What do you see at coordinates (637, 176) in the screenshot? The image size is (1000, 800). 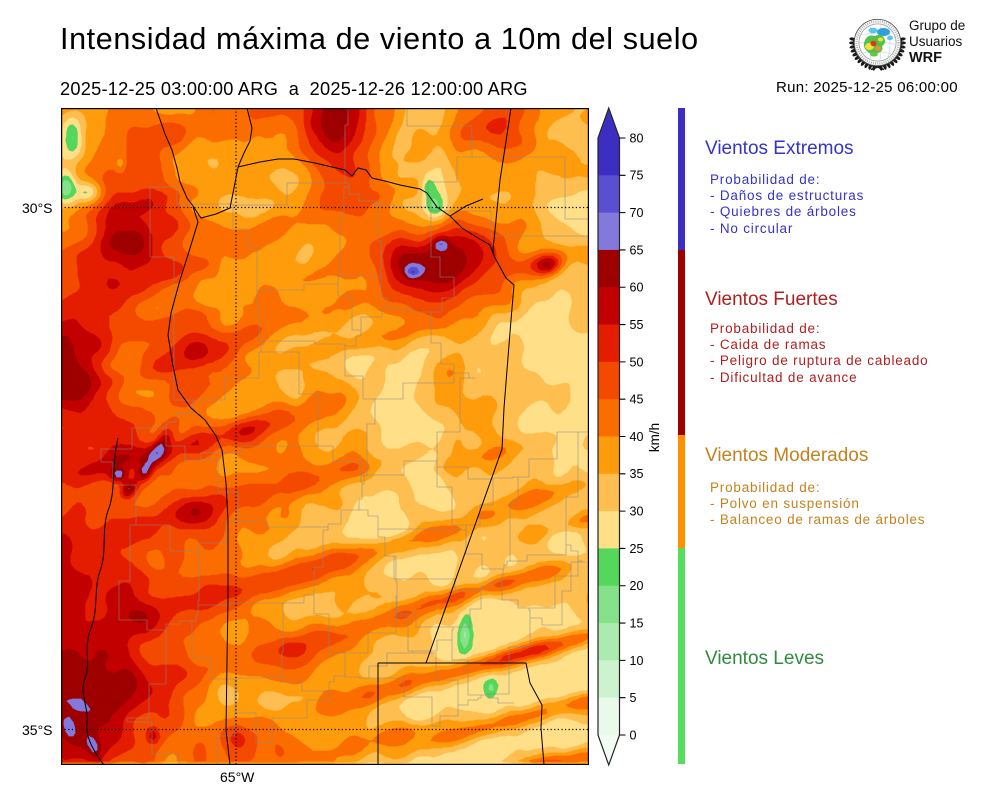 I see `svg-text: 75` at bounding box center [637, 176].